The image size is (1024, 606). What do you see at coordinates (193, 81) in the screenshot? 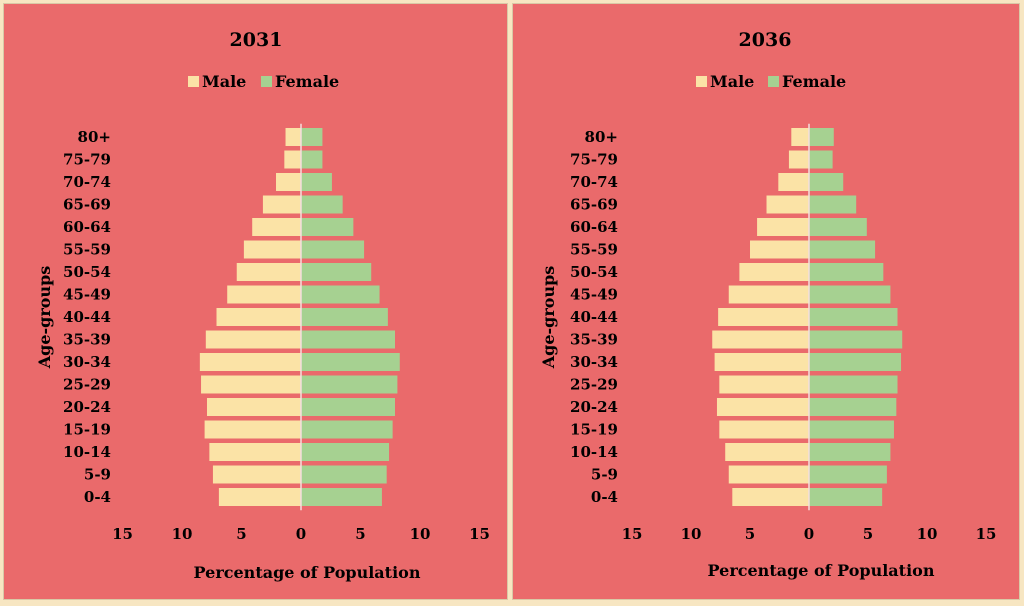
I see `legend-swatch-male` at bounding box center [193, 81].